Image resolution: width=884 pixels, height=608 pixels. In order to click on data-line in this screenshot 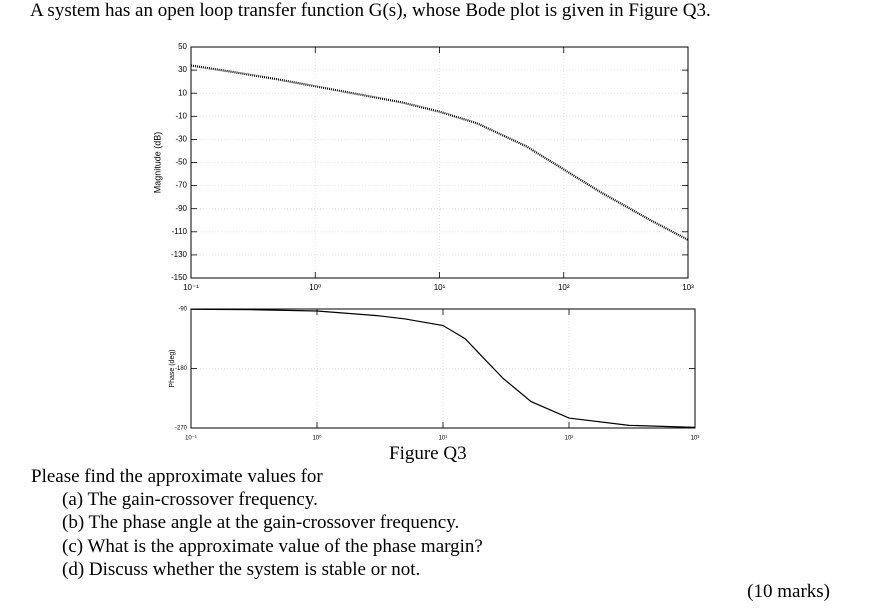, I will do `click(443, 368)`.